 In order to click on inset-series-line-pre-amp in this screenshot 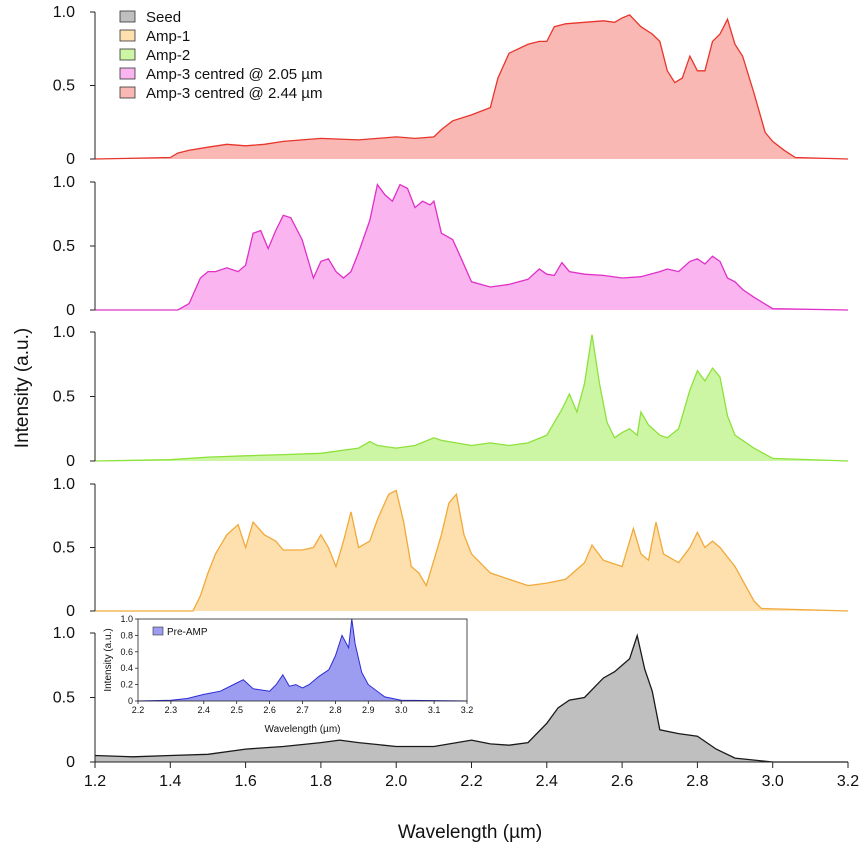, I will do `click(302, 660)`.